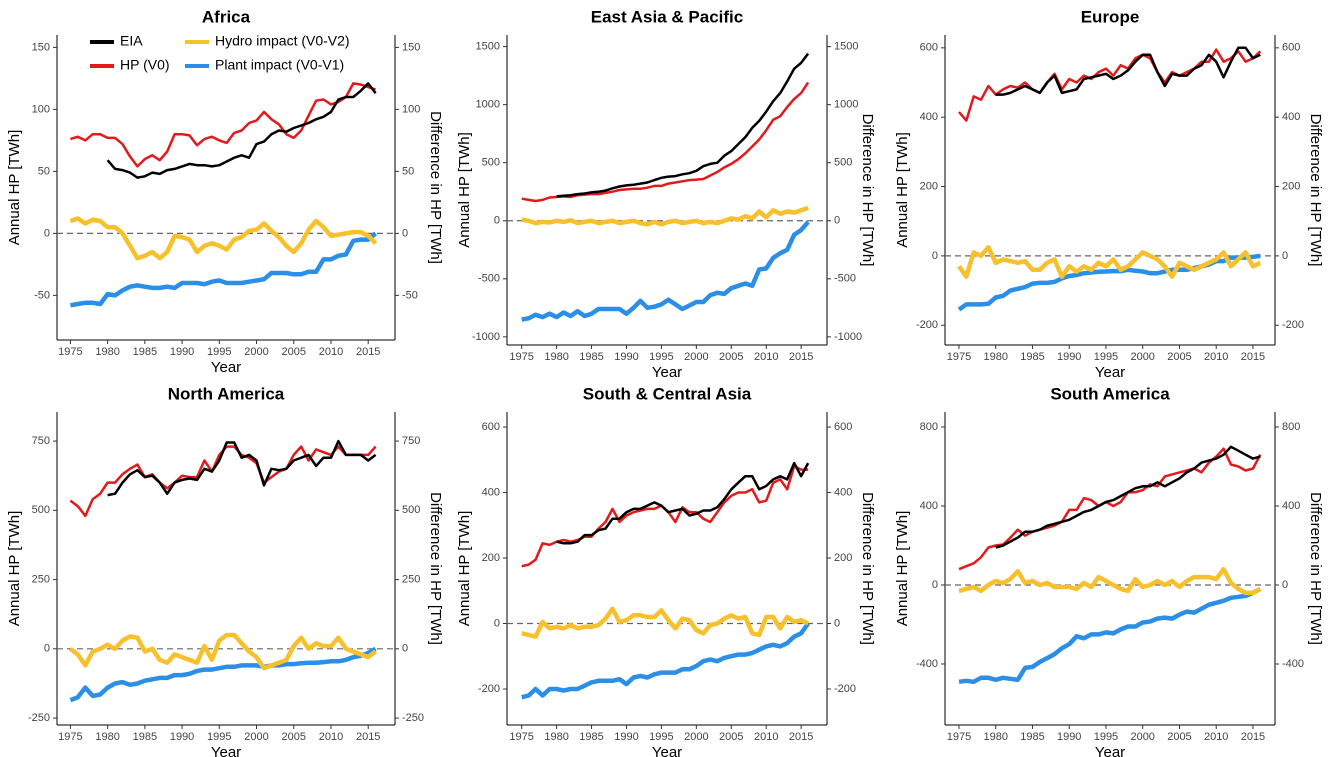 Image resolution: width=1331 pixels, height=757 pixels. Describe the element at coordinates (1110, 16) in the screenshot. I see `panel-title: Europe` at that location.